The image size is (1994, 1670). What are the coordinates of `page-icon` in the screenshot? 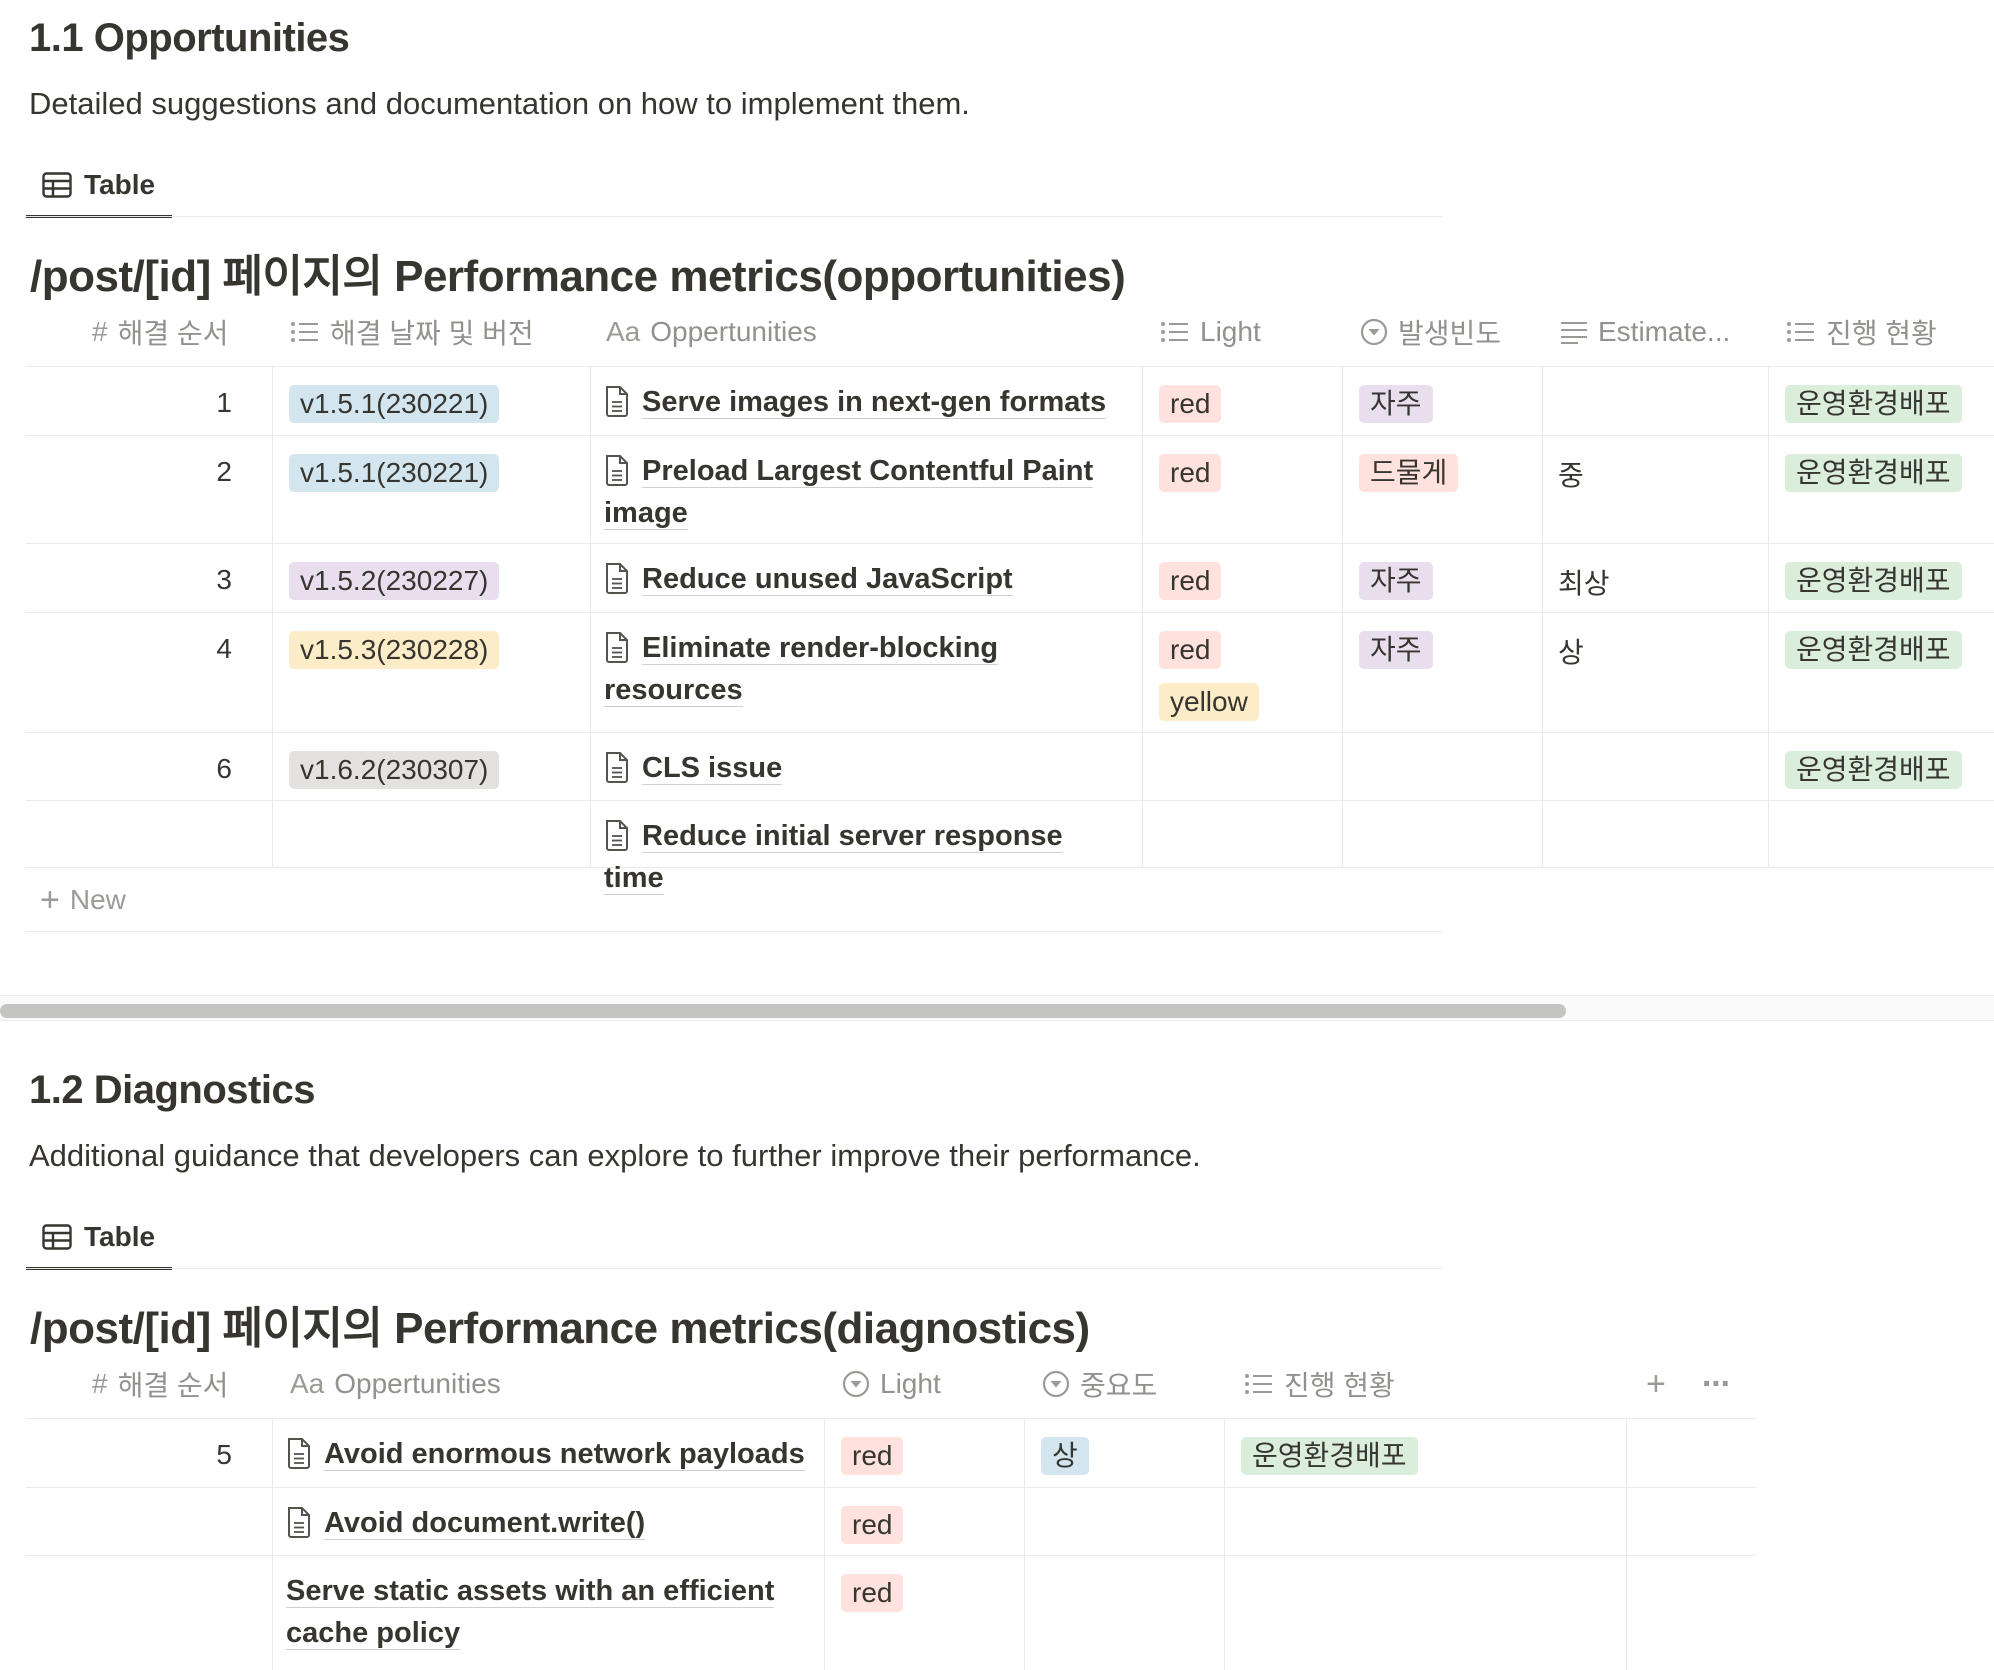 It's located at (617, 767).